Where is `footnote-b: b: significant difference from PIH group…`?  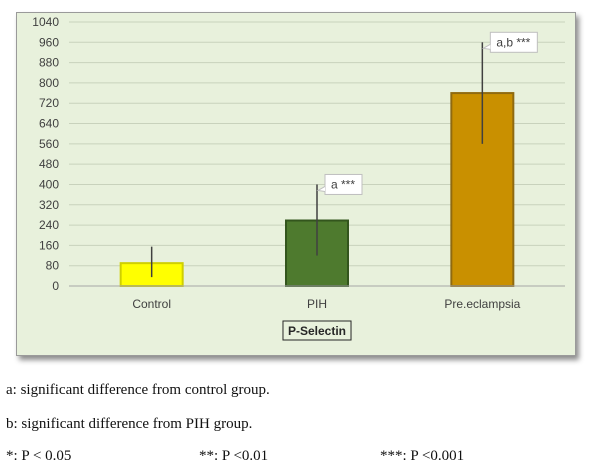
footnote-b: b: significant difference from PIH group… is located at coordinates (129, 424).